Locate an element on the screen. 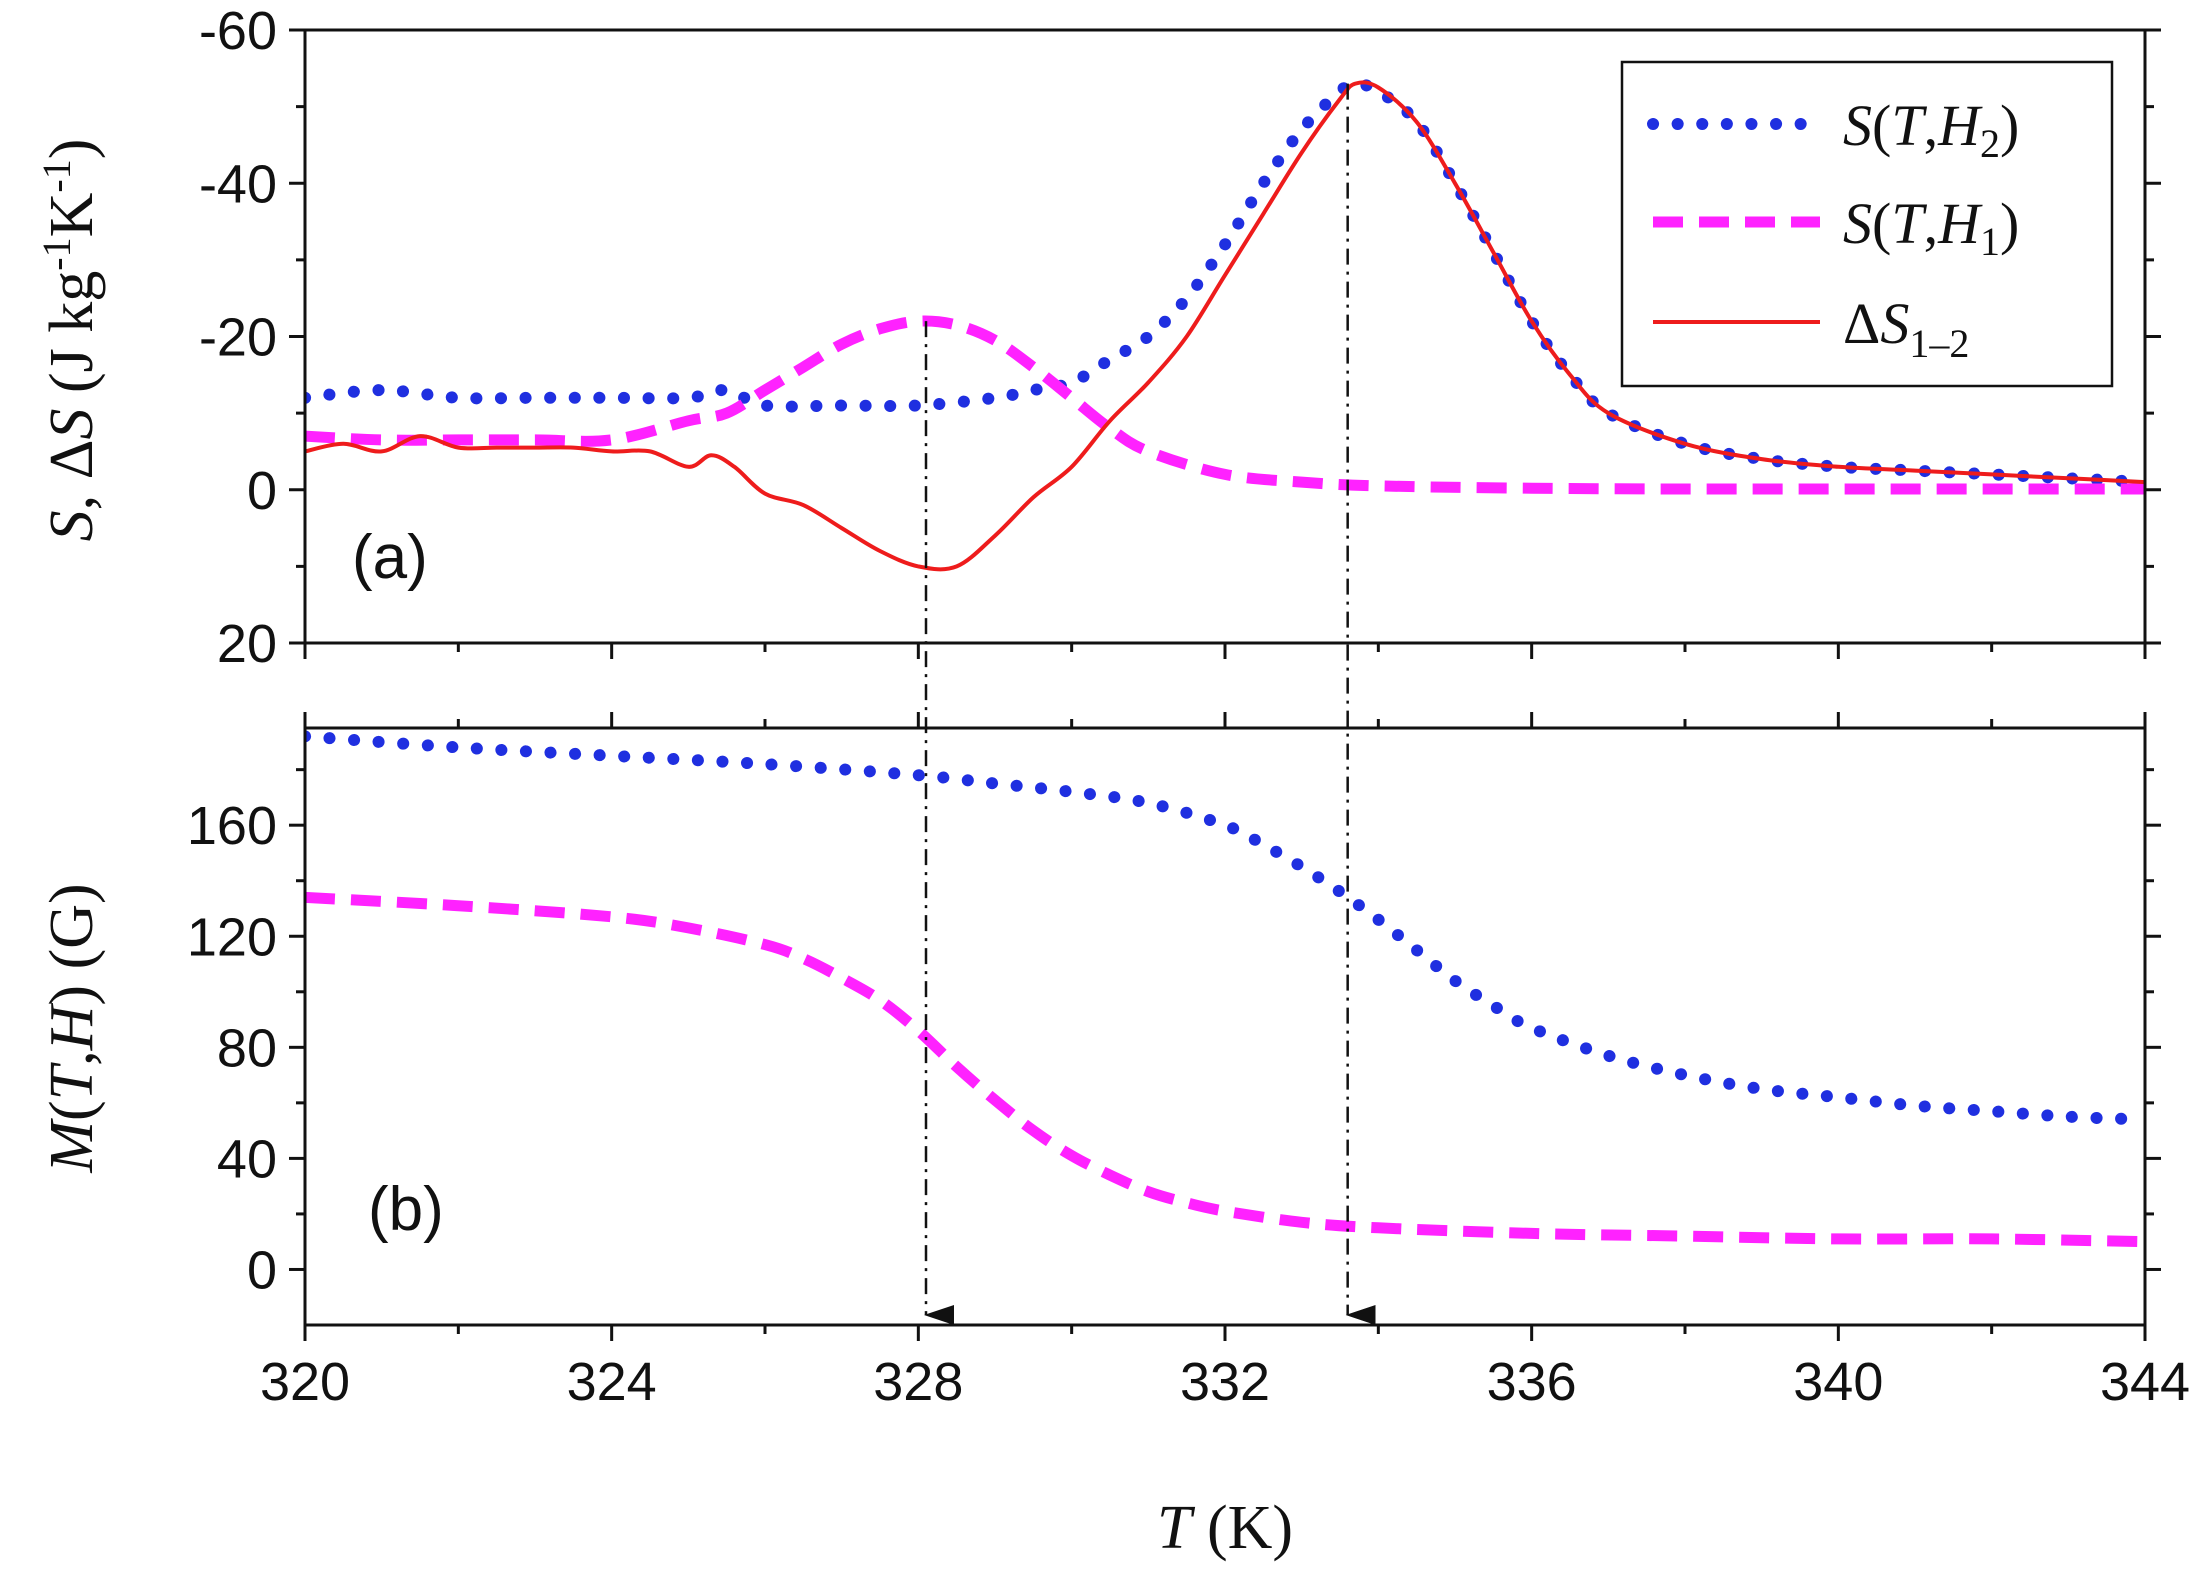 The image size is (2211, 1576). legend-delta-s-part-2: 1–2 is located at coordinates (1939, 343).